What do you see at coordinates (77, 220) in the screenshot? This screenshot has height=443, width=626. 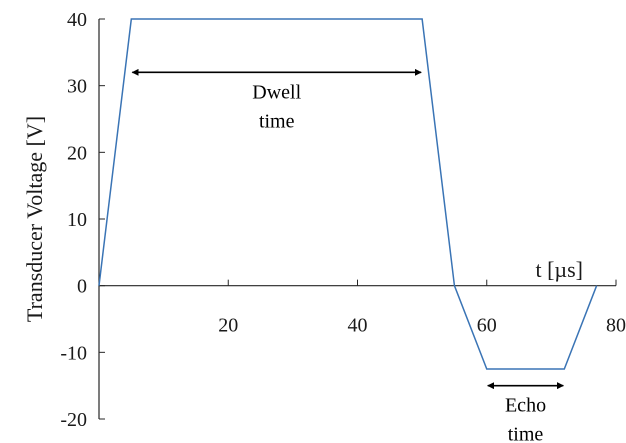 I see `y-tick-label: 10` at bounding box center [77, 220].